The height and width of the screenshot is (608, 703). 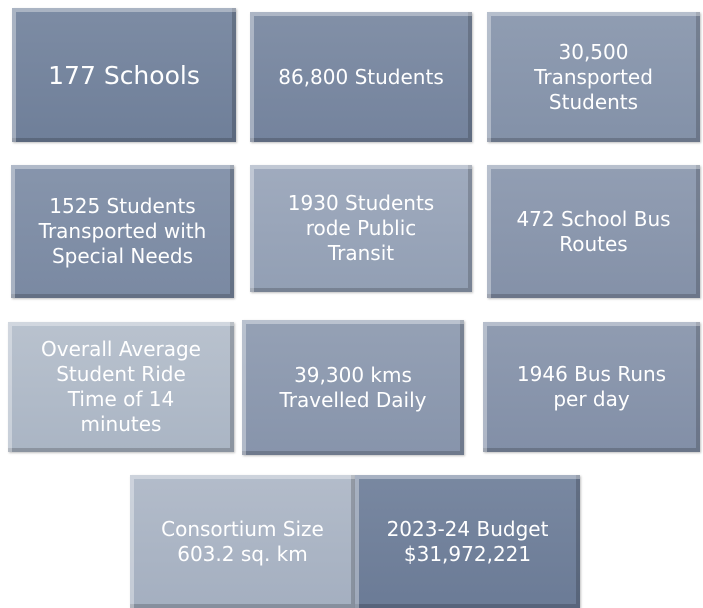 I want to click on stat-tile: 1930 Students rode Public Transit, so click(x=361, y=228).